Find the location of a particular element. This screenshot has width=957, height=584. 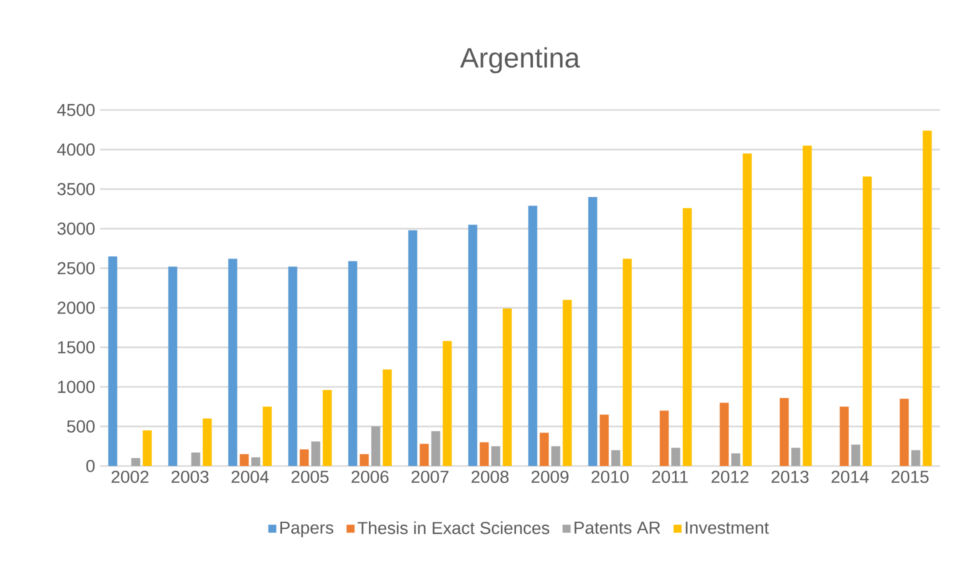

legend-label: Papers is located at coordinates (307, 530).